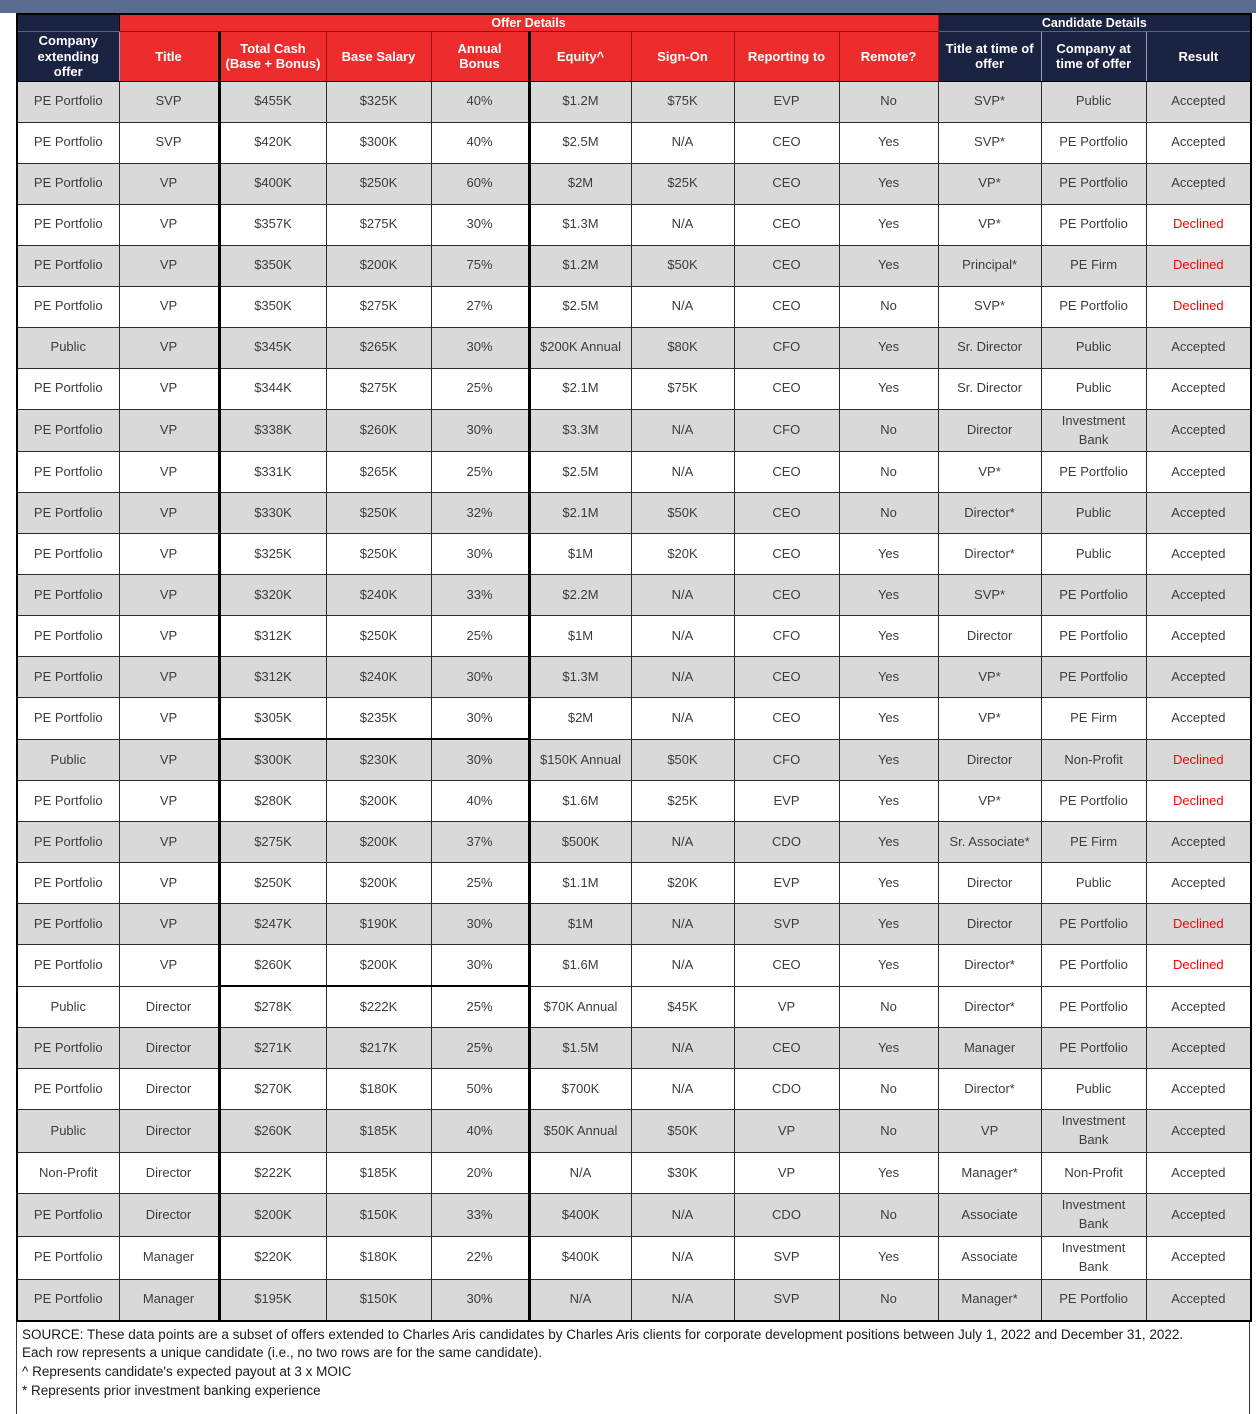 The image size is (1256, 1414). Describe the element at coordinates (272, 347) in the screenshot. I see `cell-total_cash: $345K` at that location.